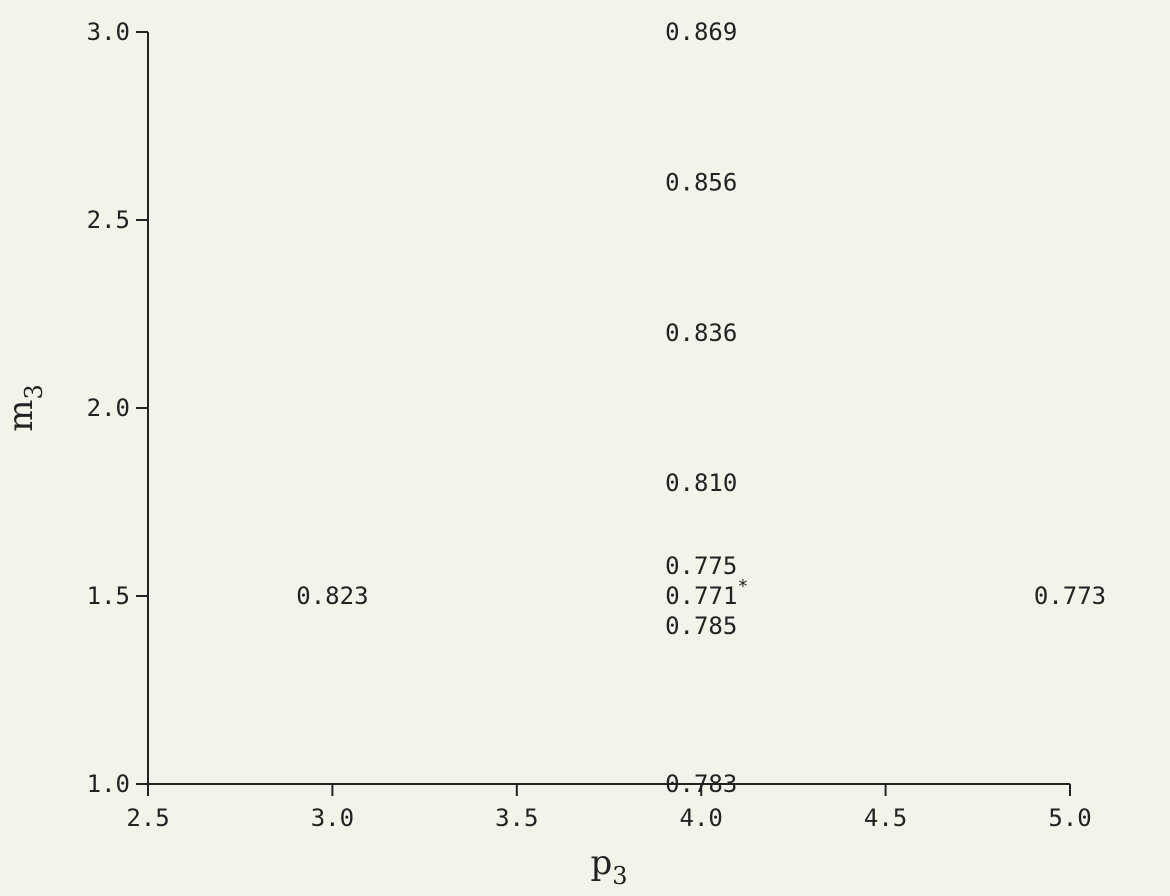 The width and height of the screenshot is (1170, 896). Describe the element at coordinates (332, 818) in the screenshot. I see `x-tick-label: 3.0` at that location.